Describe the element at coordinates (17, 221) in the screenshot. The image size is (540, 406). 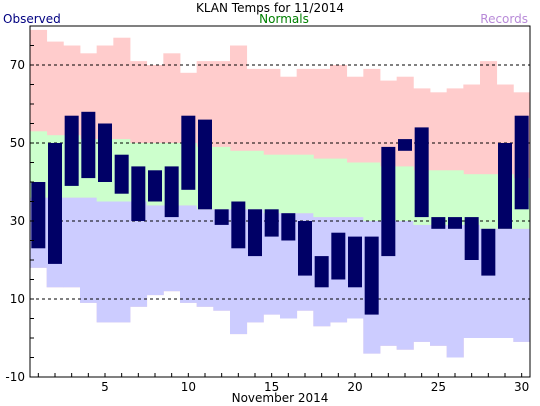
I see `y-tick-label: 30` at that location.